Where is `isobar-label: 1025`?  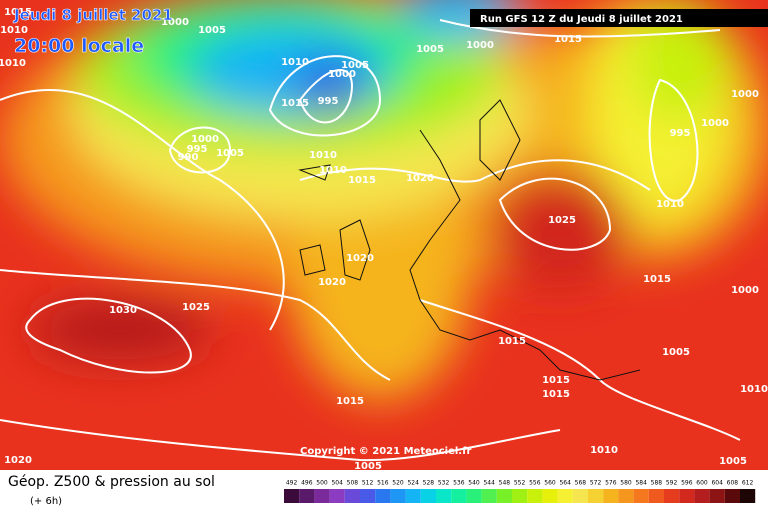 isobar-label: 1025 is located at coordinates (562, 220).